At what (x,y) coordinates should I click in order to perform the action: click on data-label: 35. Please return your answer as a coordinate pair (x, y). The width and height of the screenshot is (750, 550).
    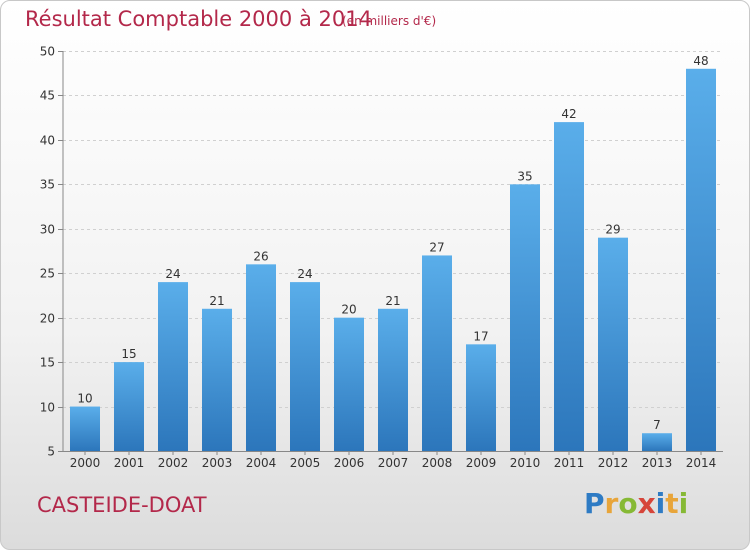
    Looking at the image, I should click on (524, 176).